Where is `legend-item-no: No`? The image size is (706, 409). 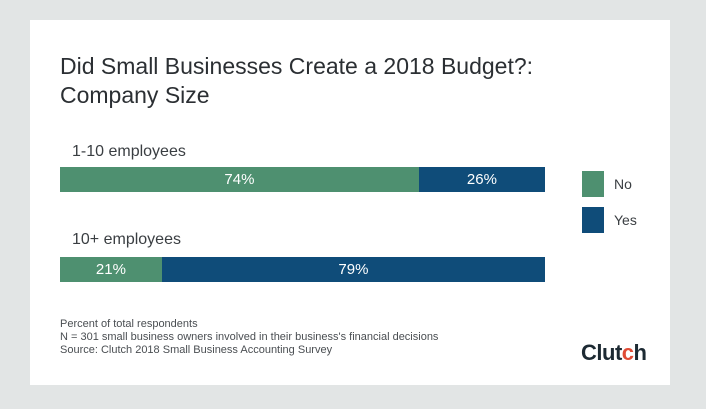 legend-item-no: No is located at coordinates (609, 184).